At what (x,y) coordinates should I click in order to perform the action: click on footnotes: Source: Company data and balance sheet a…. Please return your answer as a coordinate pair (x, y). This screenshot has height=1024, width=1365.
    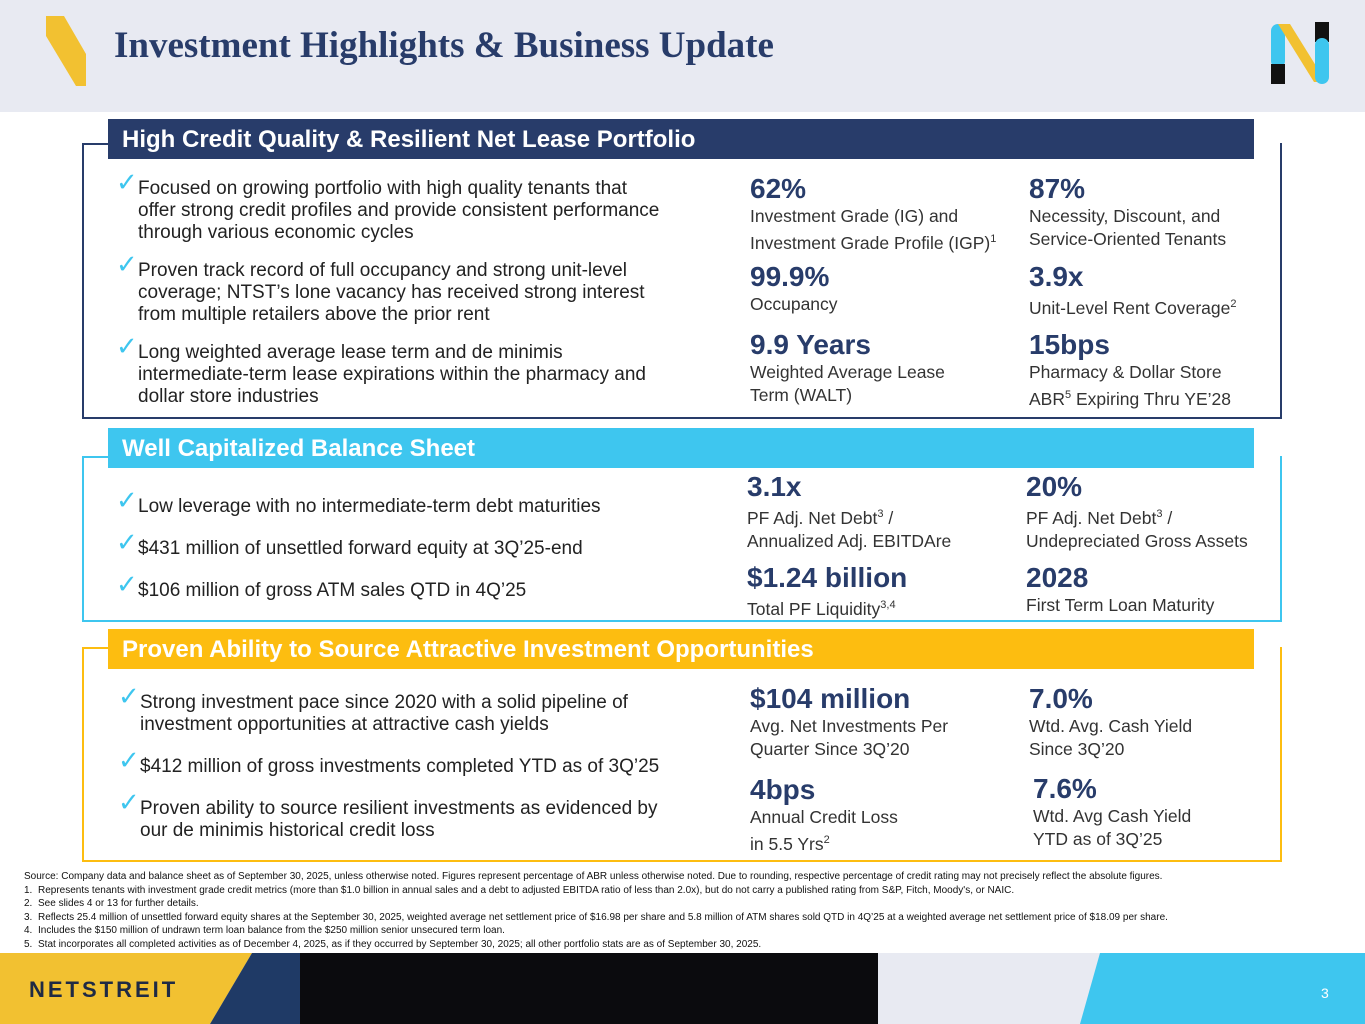
    Looking at the image, I should click on (684, 910).